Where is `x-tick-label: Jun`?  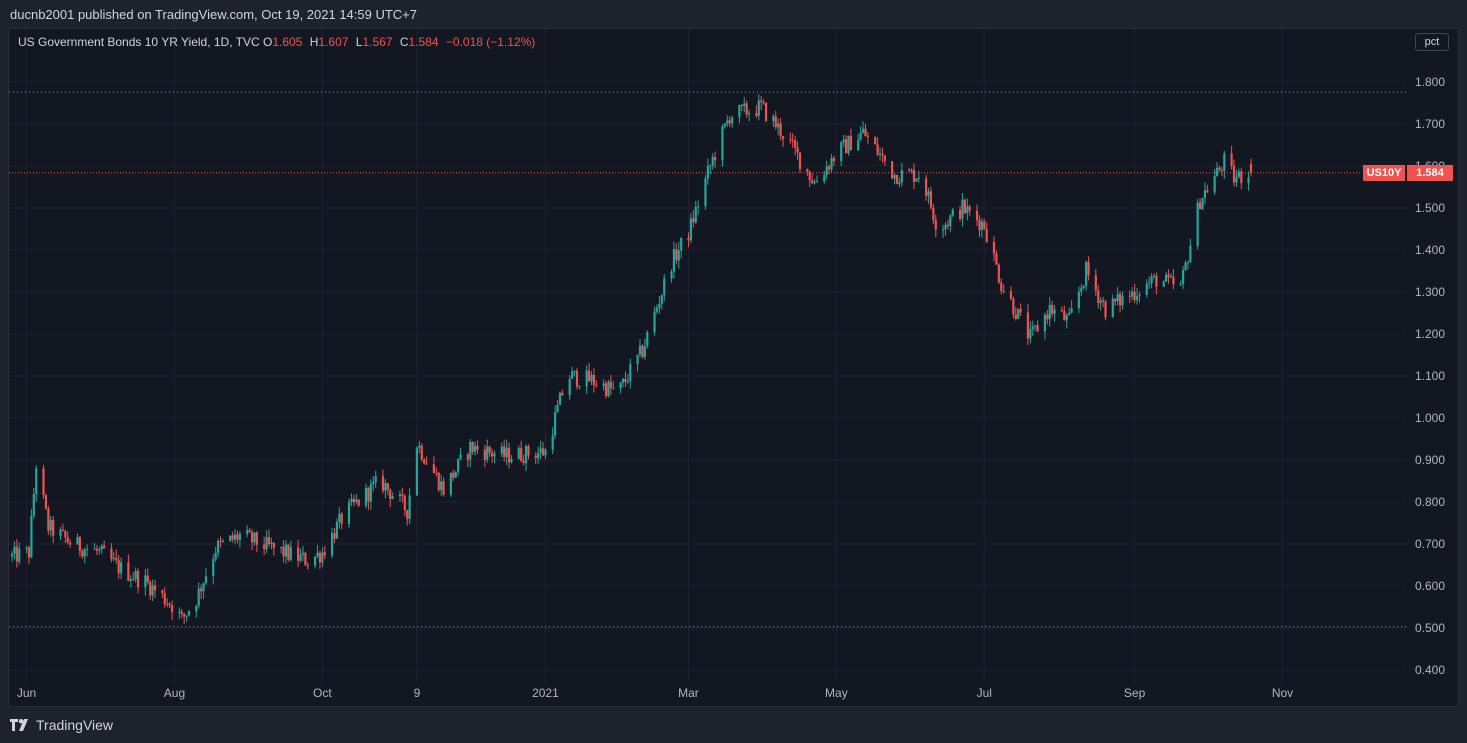 x-tick-label: Jun is located at coordinates (26, 693).